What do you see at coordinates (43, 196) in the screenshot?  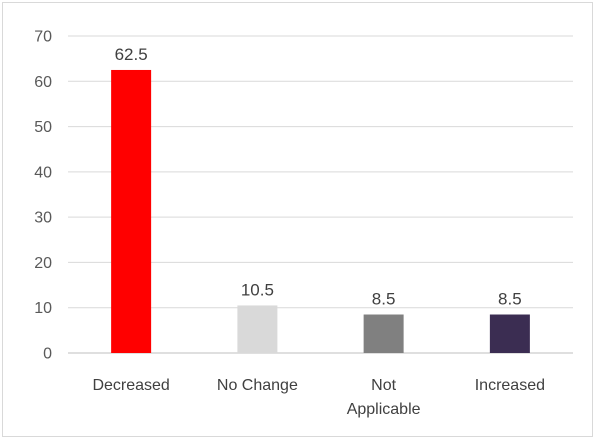 I see `y-axis-ticks: 0 10 20 30 40 50 60 70` at bounding box center [43, 196].